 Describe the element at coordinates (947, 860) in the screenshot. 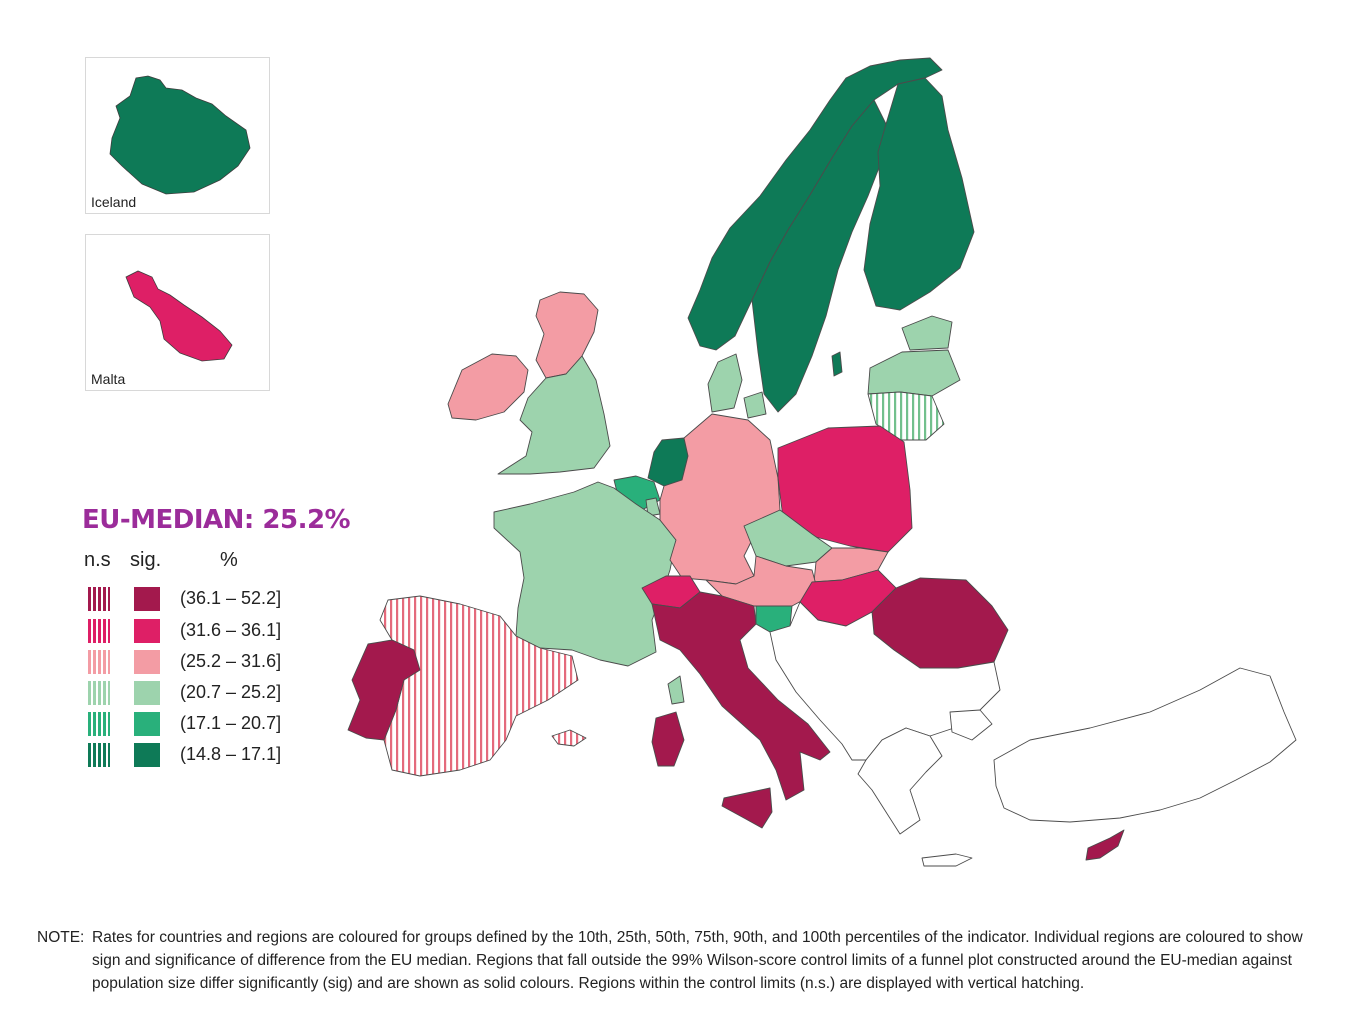

I see `crete-no-data` at that location.